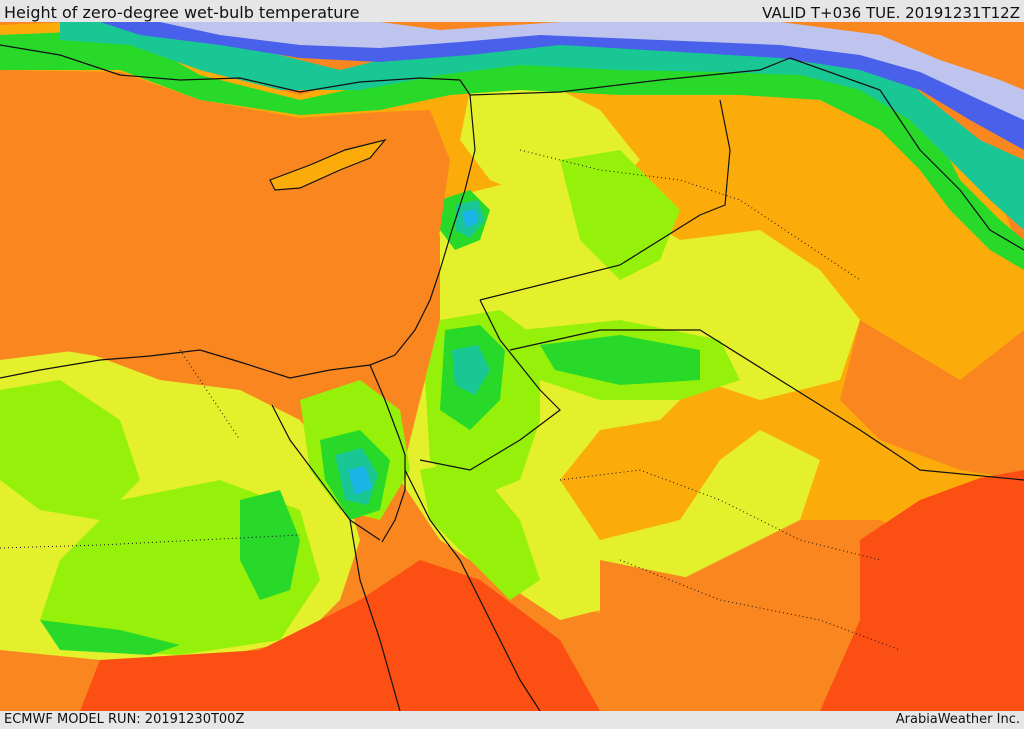  I want to click on model-run: ECMWF MODEL RUN: 20191230T00Z, so click(124, 719).